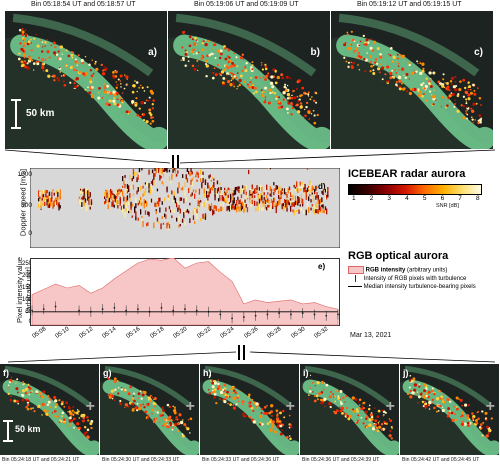 This screenshot has width=500, height=465. Describe the element at coordinates (26, 288) in the screenshot. I see `ytick-label: 150` at that location.